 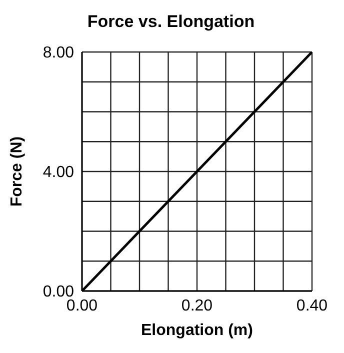 I want to click on x-tick-label: 0.40, so click(x=312, y=305).